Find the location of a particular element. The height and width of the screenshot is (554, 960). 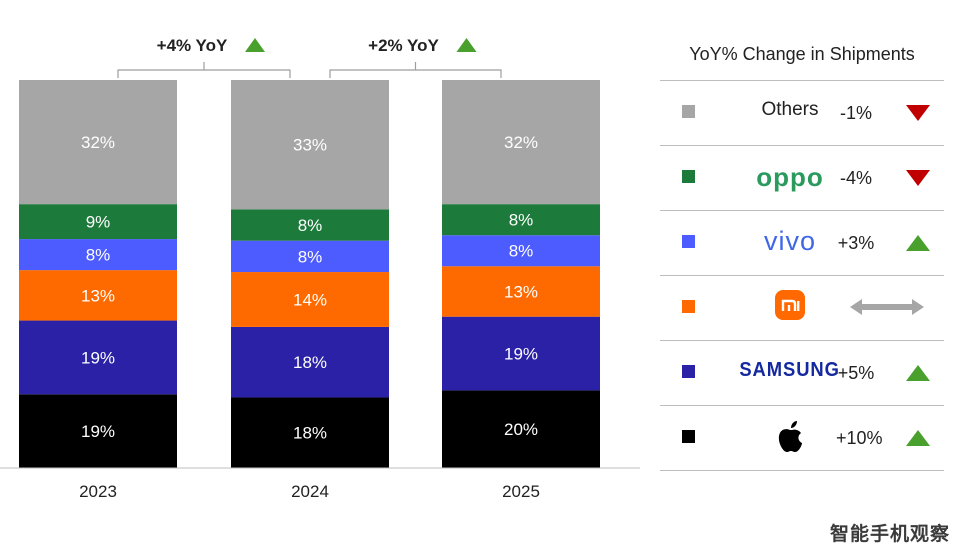

legend-row: +10% is located at coordinates (802, 438).